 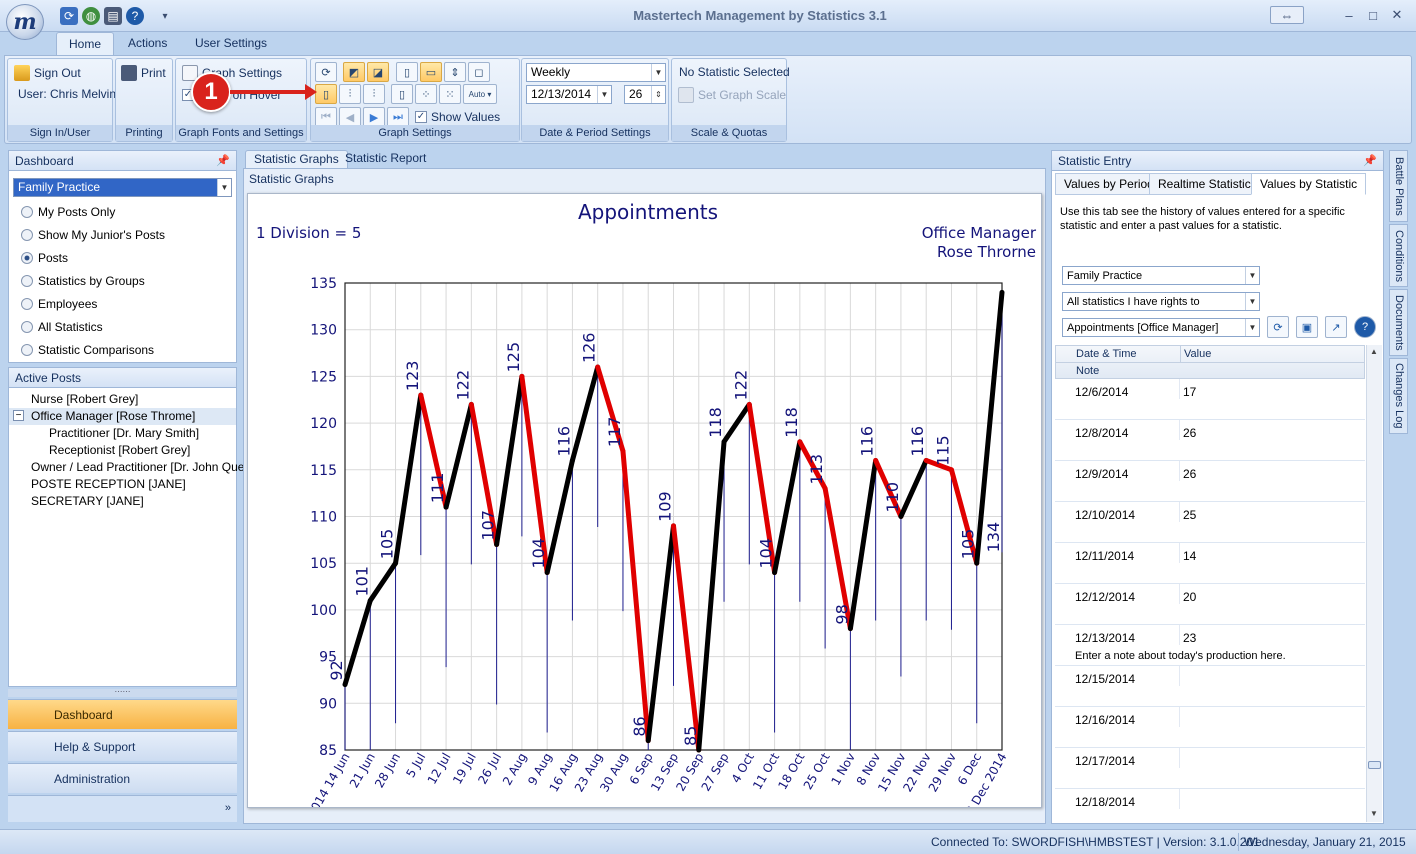 I want to click on layout-left-icon: ⫶, so click(x=350, y=94).